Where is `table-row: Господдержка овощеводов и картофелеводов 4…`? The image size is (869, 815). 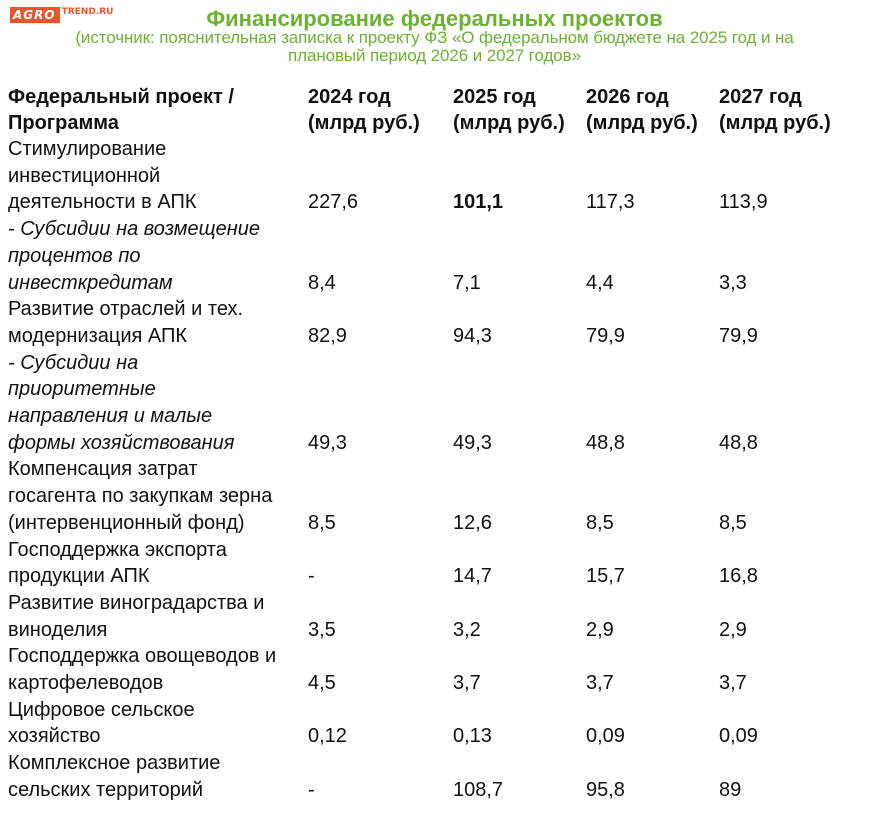 table-row: Господдержка овощеводов и картофелеводов 4… is located at coordinates (437, 669).